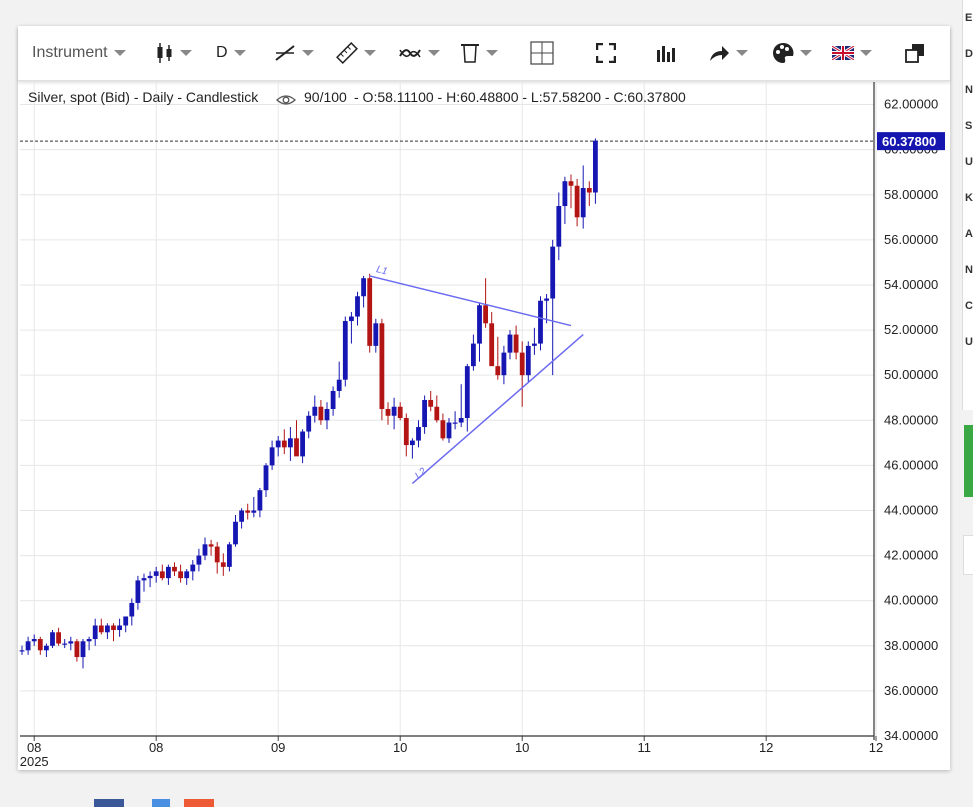 The height and width of the screenshot is (807, 973). What do you see at coordinates (479, 53) in the screenshot?
I see `delete-button` at bounding box center [479, 53].